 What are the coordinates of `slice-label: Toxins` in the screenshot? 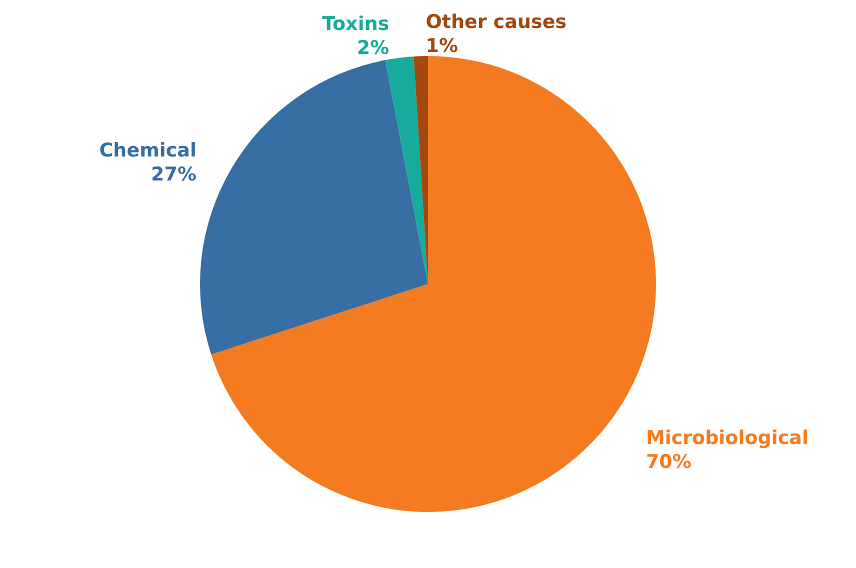 It's located at (356, 24).